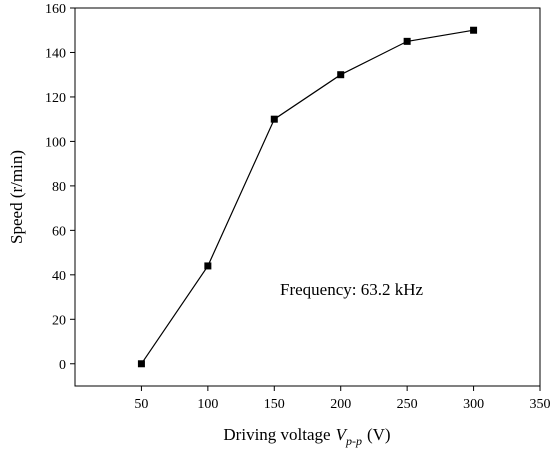 The width and height of the screenshot is (550, 456). What do you see at coordinates (352, 289) in the screenshot?
I see `annotation-frequency: Frequency: 63.2 kHz` at bounding box center [352, 289].